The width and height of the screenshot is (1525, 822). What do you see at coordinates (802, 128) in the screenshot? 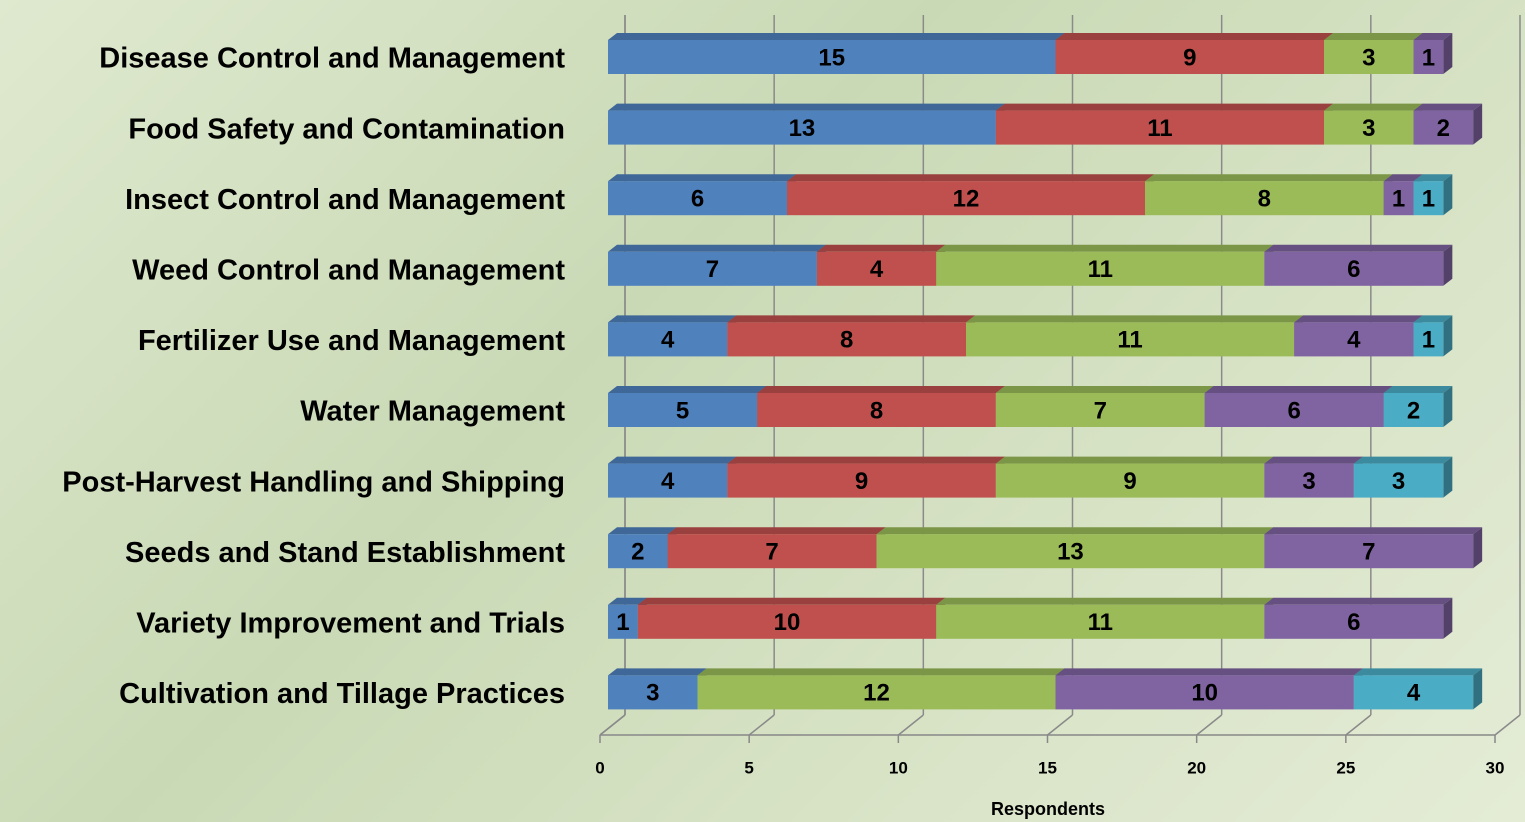
I see `data-label: 13` at bounding box center [802, 128].